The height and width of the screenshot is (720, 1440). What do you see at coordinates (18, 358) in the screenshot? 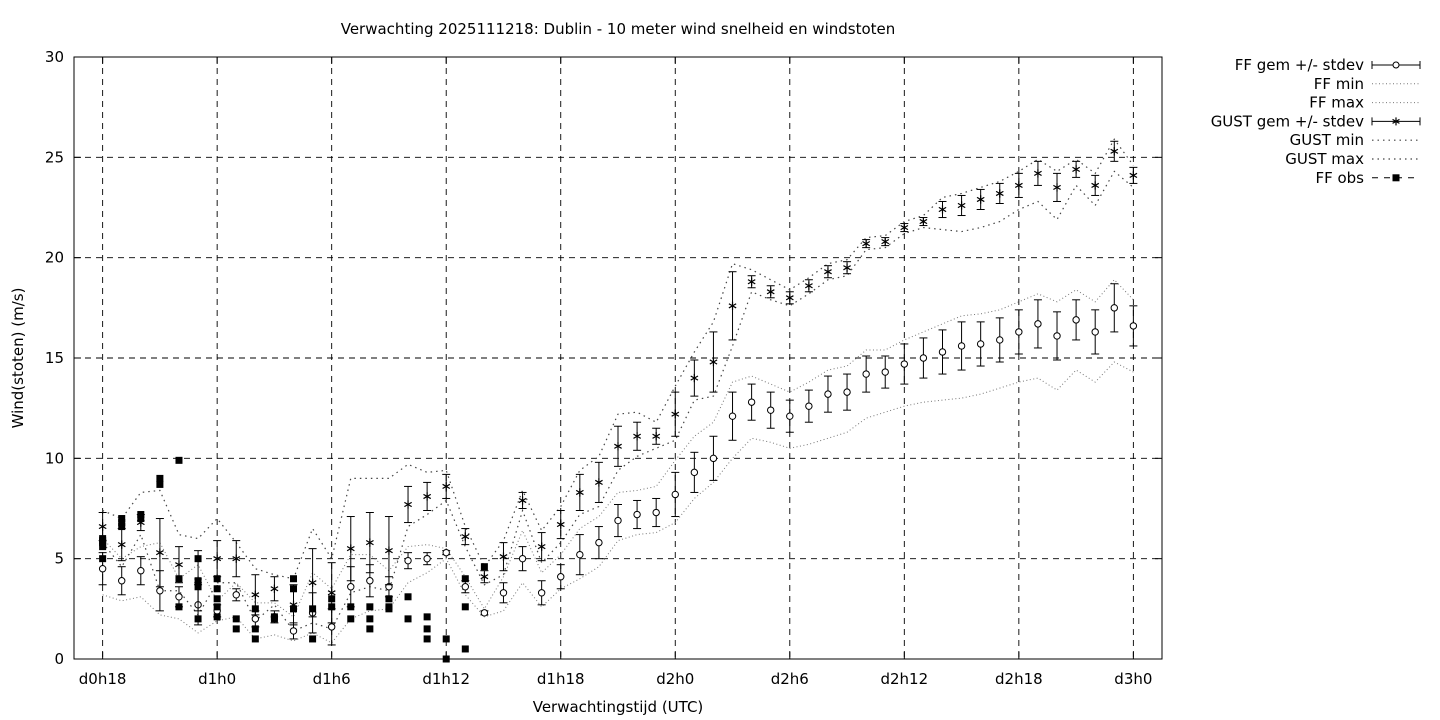
I see `y-axis-label: Wind(stoten) (m/s)` at bounding box center [18, 358].